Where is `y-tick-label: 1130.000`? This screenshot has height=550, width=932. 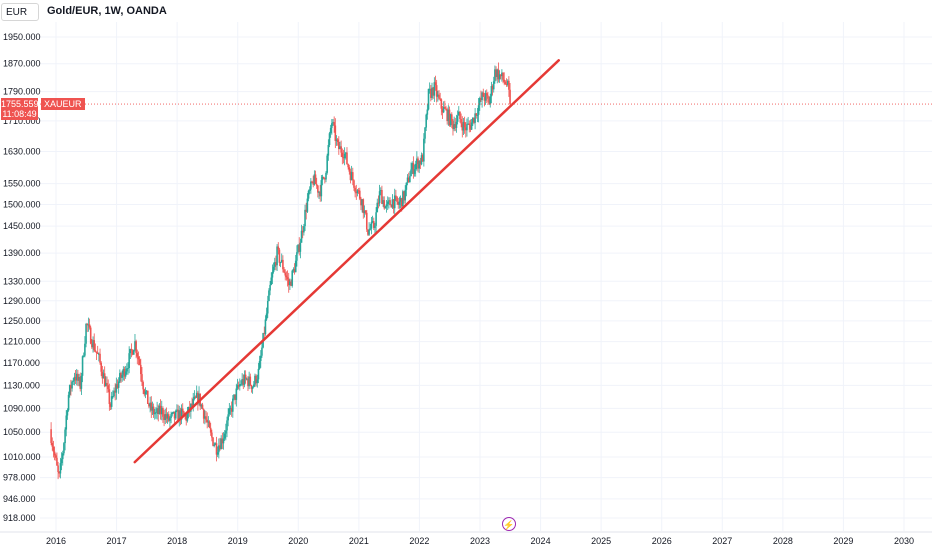 y-tick-label: 1130.000 is located at coordinates (21, 385).